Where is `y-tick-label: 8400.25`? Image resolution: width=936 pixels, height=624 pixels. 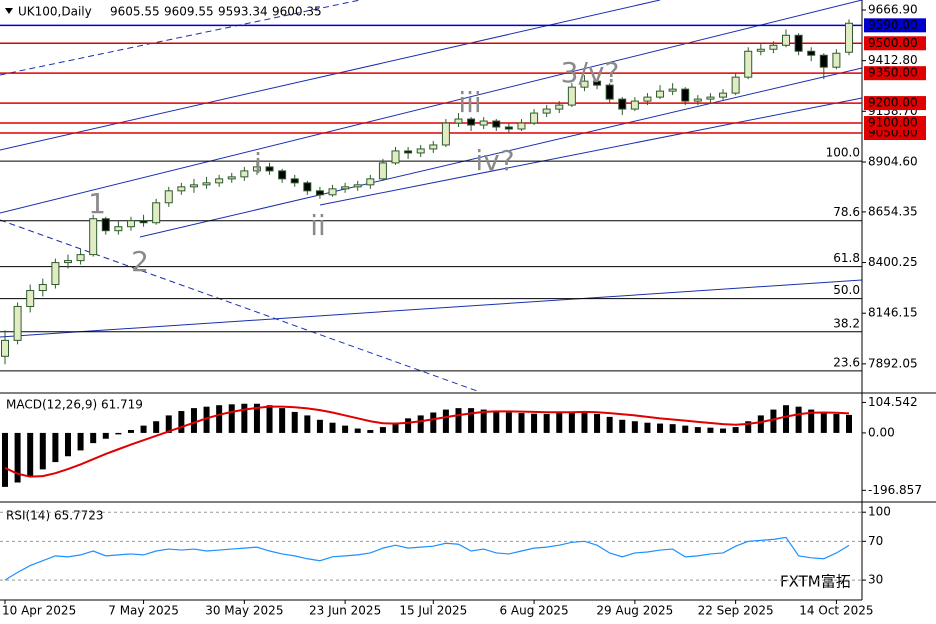
y-tick-label: 8400.25 is located at coordinates (893, 262).